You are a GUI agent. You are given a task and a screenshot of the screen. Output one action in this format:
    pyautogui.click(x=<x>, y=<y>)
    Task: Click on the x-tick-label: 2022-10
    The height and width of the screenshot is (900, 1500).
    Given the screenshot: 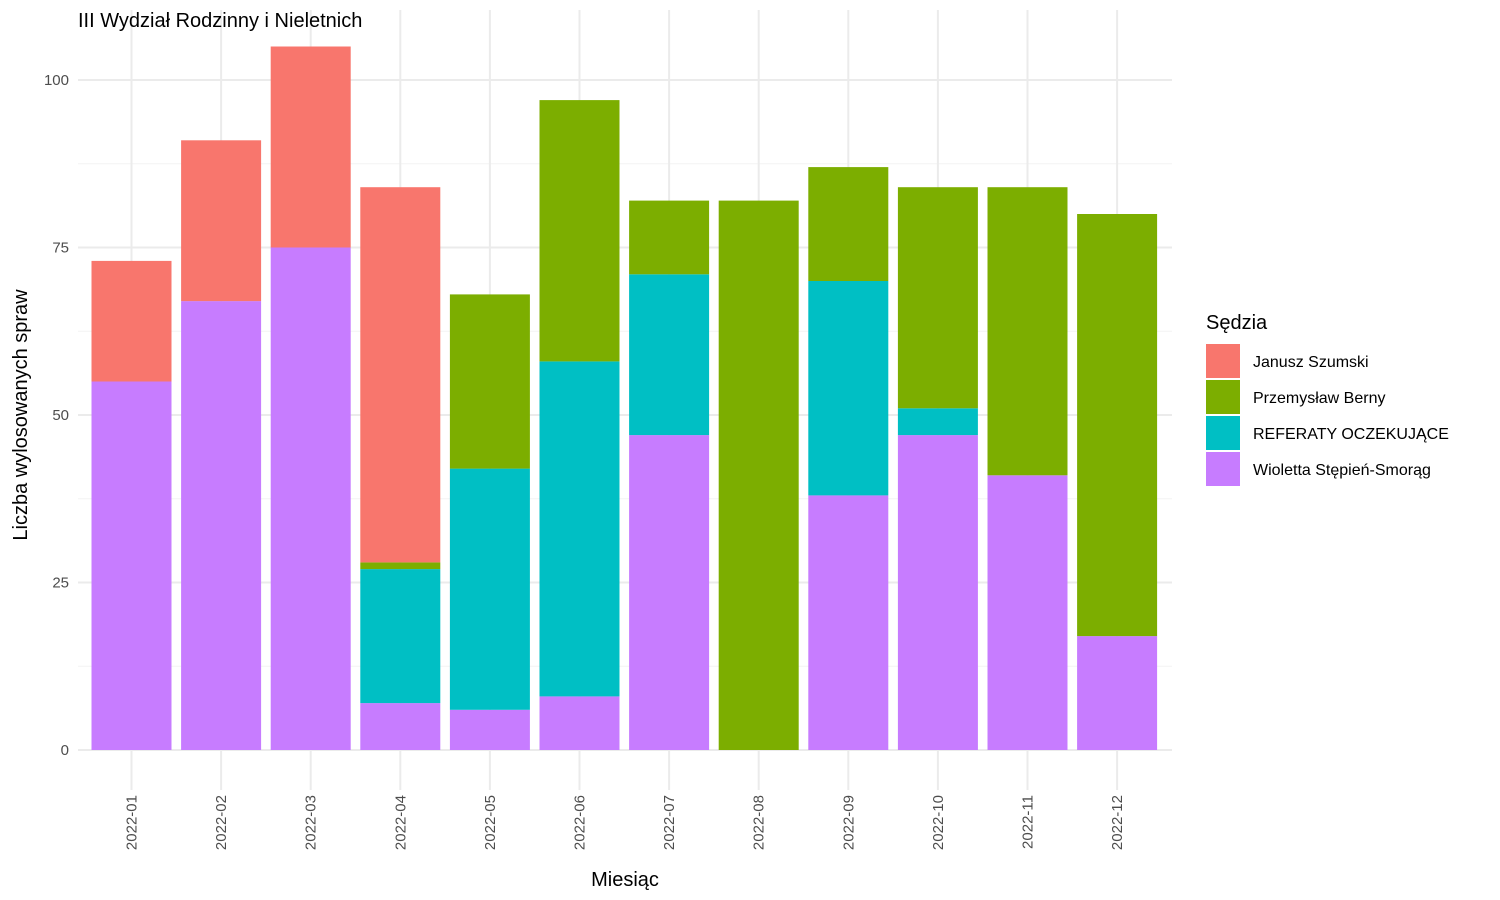 What is the action you would take?
    pyautogui.click(x=938, y=822)
    